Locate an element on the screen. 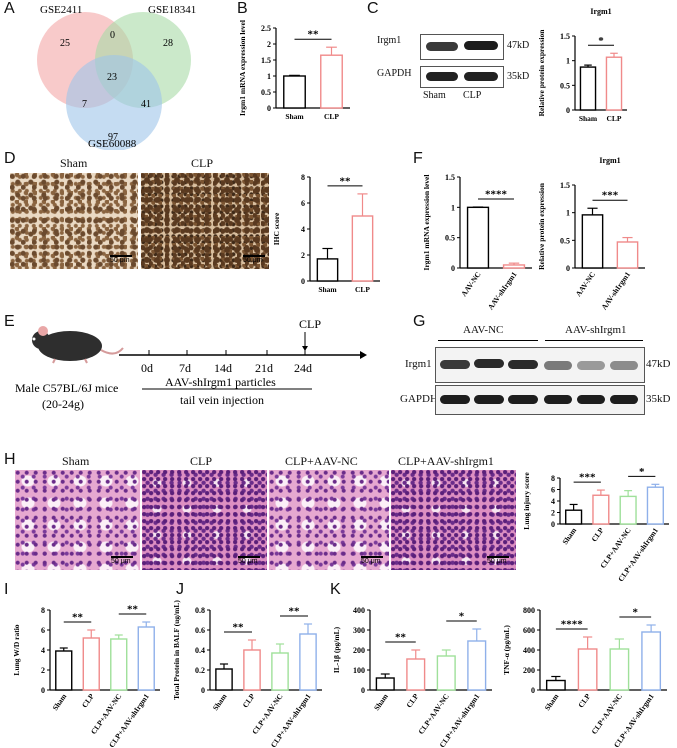 This screenshot has width=677, height=748. venn-label-c: GSE60088 is located at coordinates (112, 144).